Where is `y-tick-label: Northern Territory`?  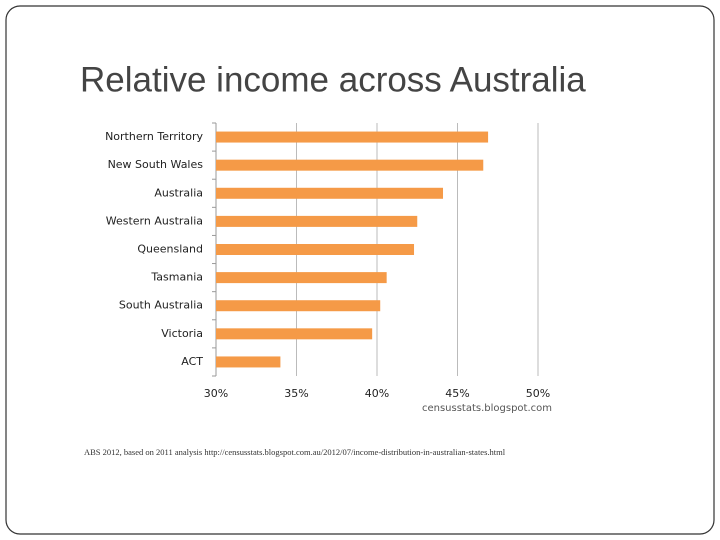 y-tick-label: Northern Territory is located at coordinates (154, 136).